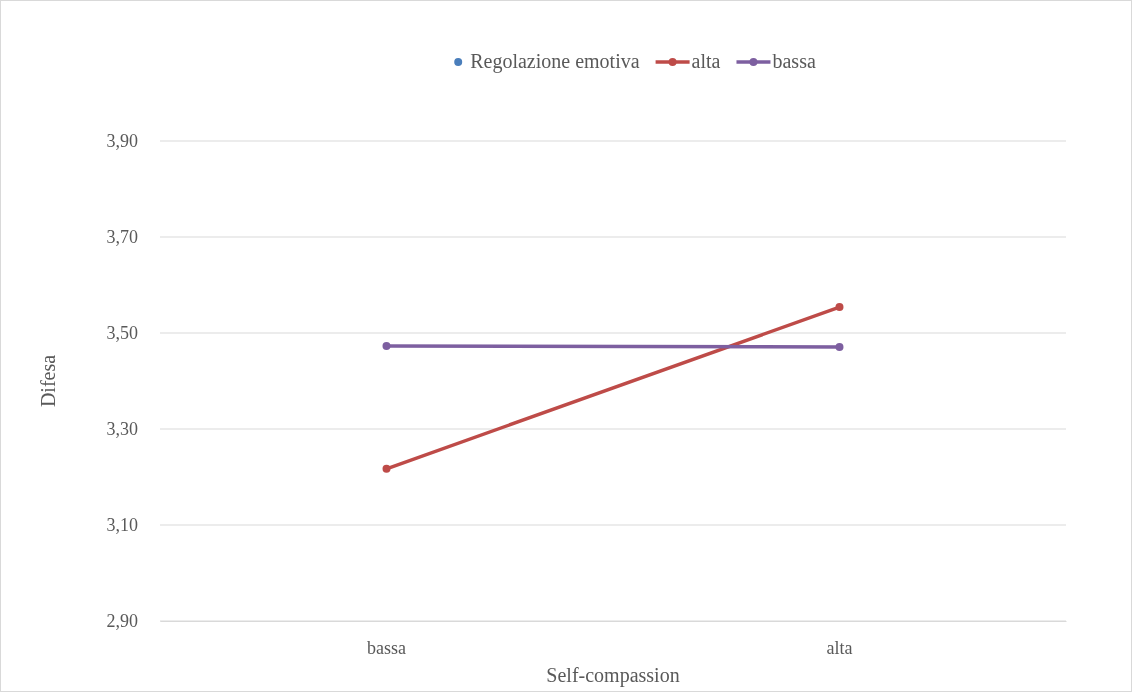 The image size is (1132, 692). Describe the element at coordinates (706, 61) in the screenshot. I see `legend-label: alta` at that location.